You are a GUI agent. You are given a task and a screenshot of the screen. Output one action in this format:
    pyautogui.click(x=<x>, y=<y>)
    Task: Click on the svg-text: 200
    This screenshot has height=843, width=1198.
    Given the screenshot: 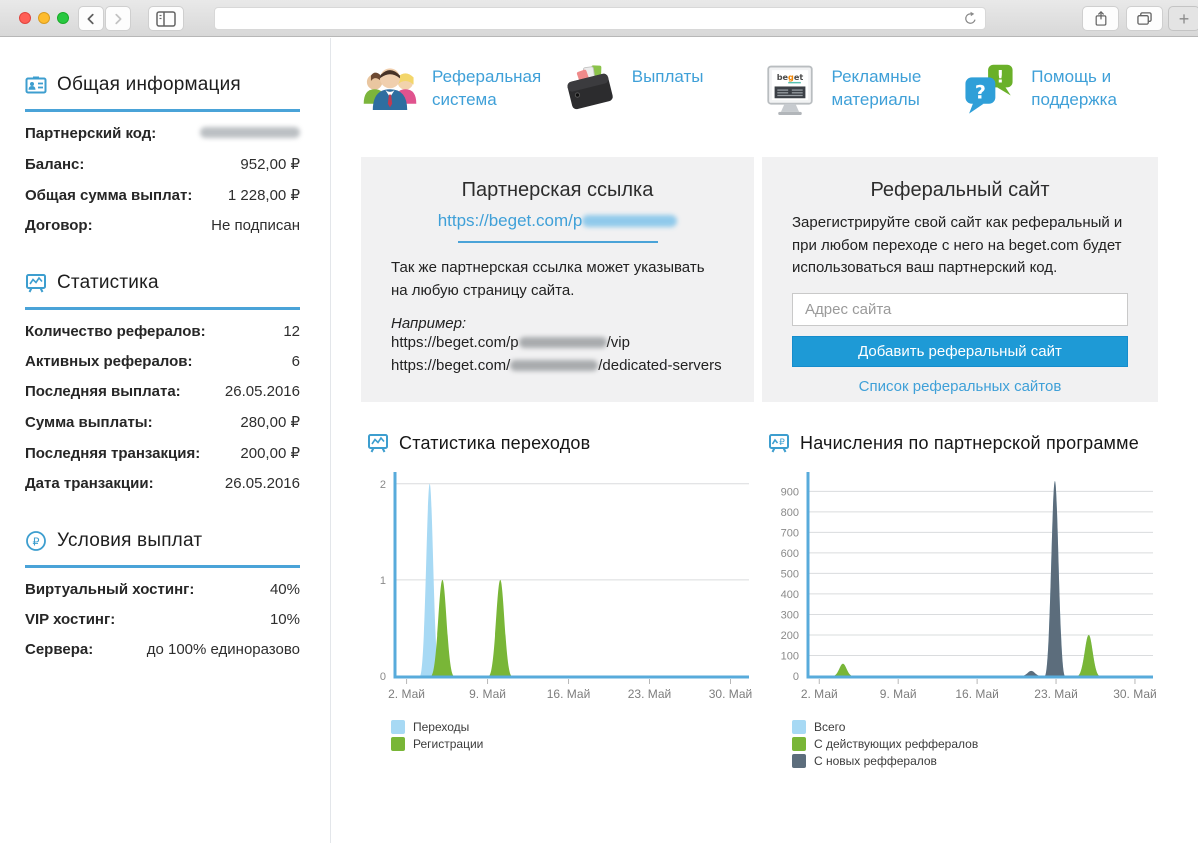 What is the action you would take?
    pyautogui.click(x=790, y=636)
    